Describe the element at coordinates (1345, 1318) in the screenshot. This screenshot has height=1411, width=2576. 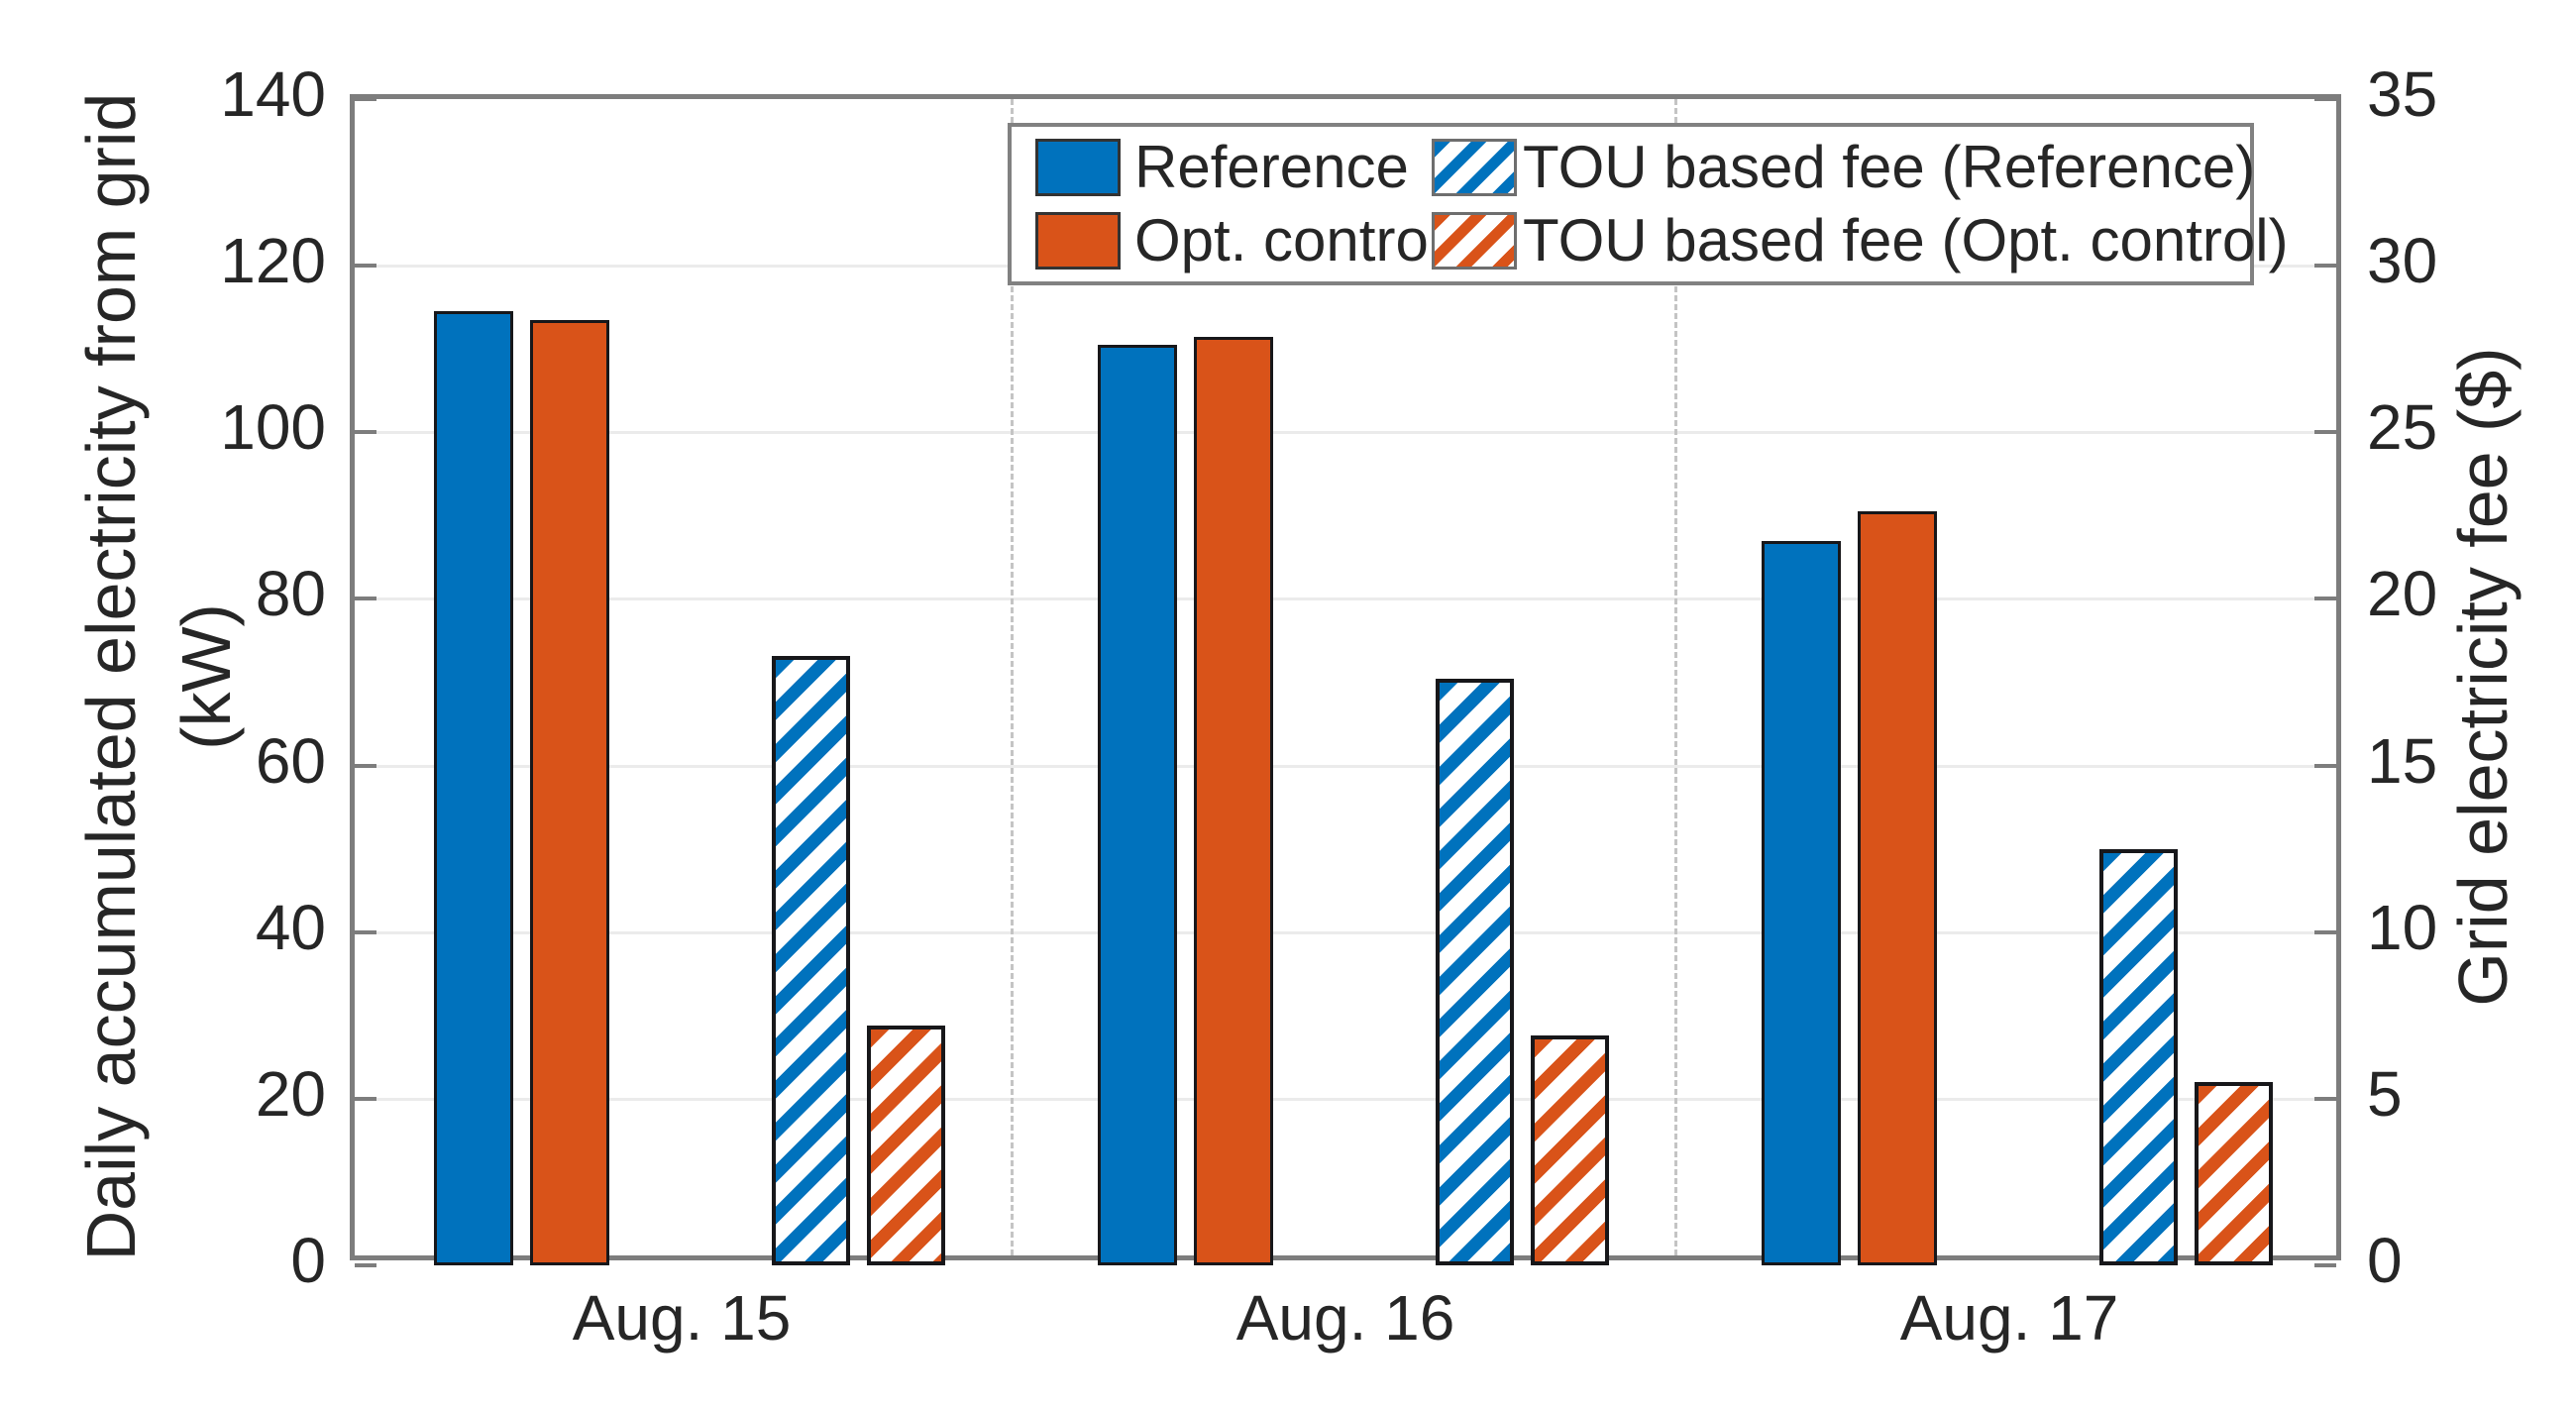
I see `x-tick-label-2: Aug. 16` at that location.